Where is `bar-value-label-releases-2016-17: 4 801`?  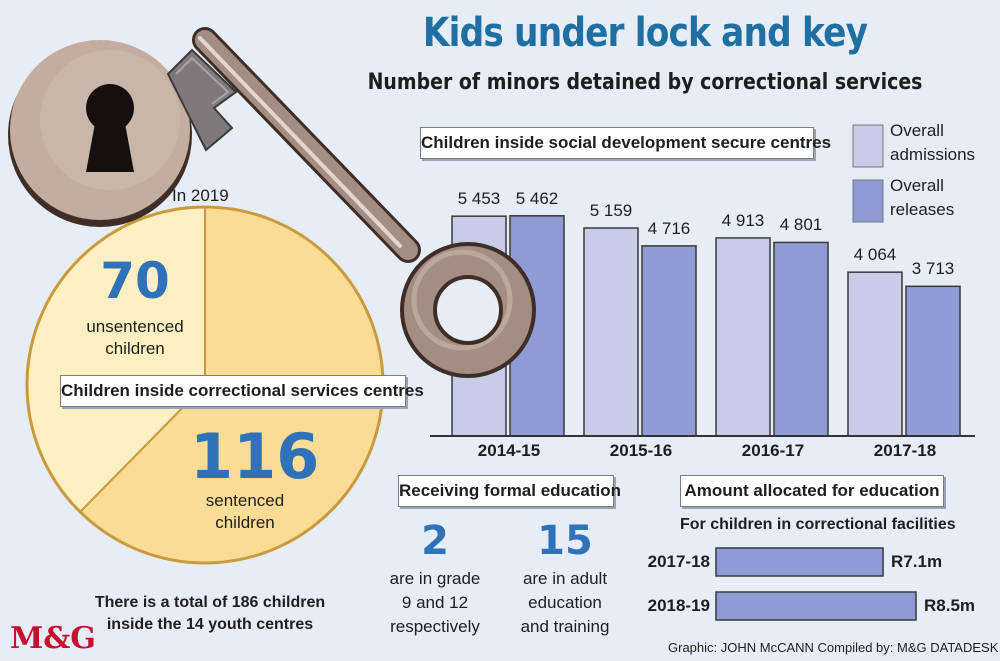
bar-value-label-releases-2016-17: 4 801 is located at coordinates (801, 225).